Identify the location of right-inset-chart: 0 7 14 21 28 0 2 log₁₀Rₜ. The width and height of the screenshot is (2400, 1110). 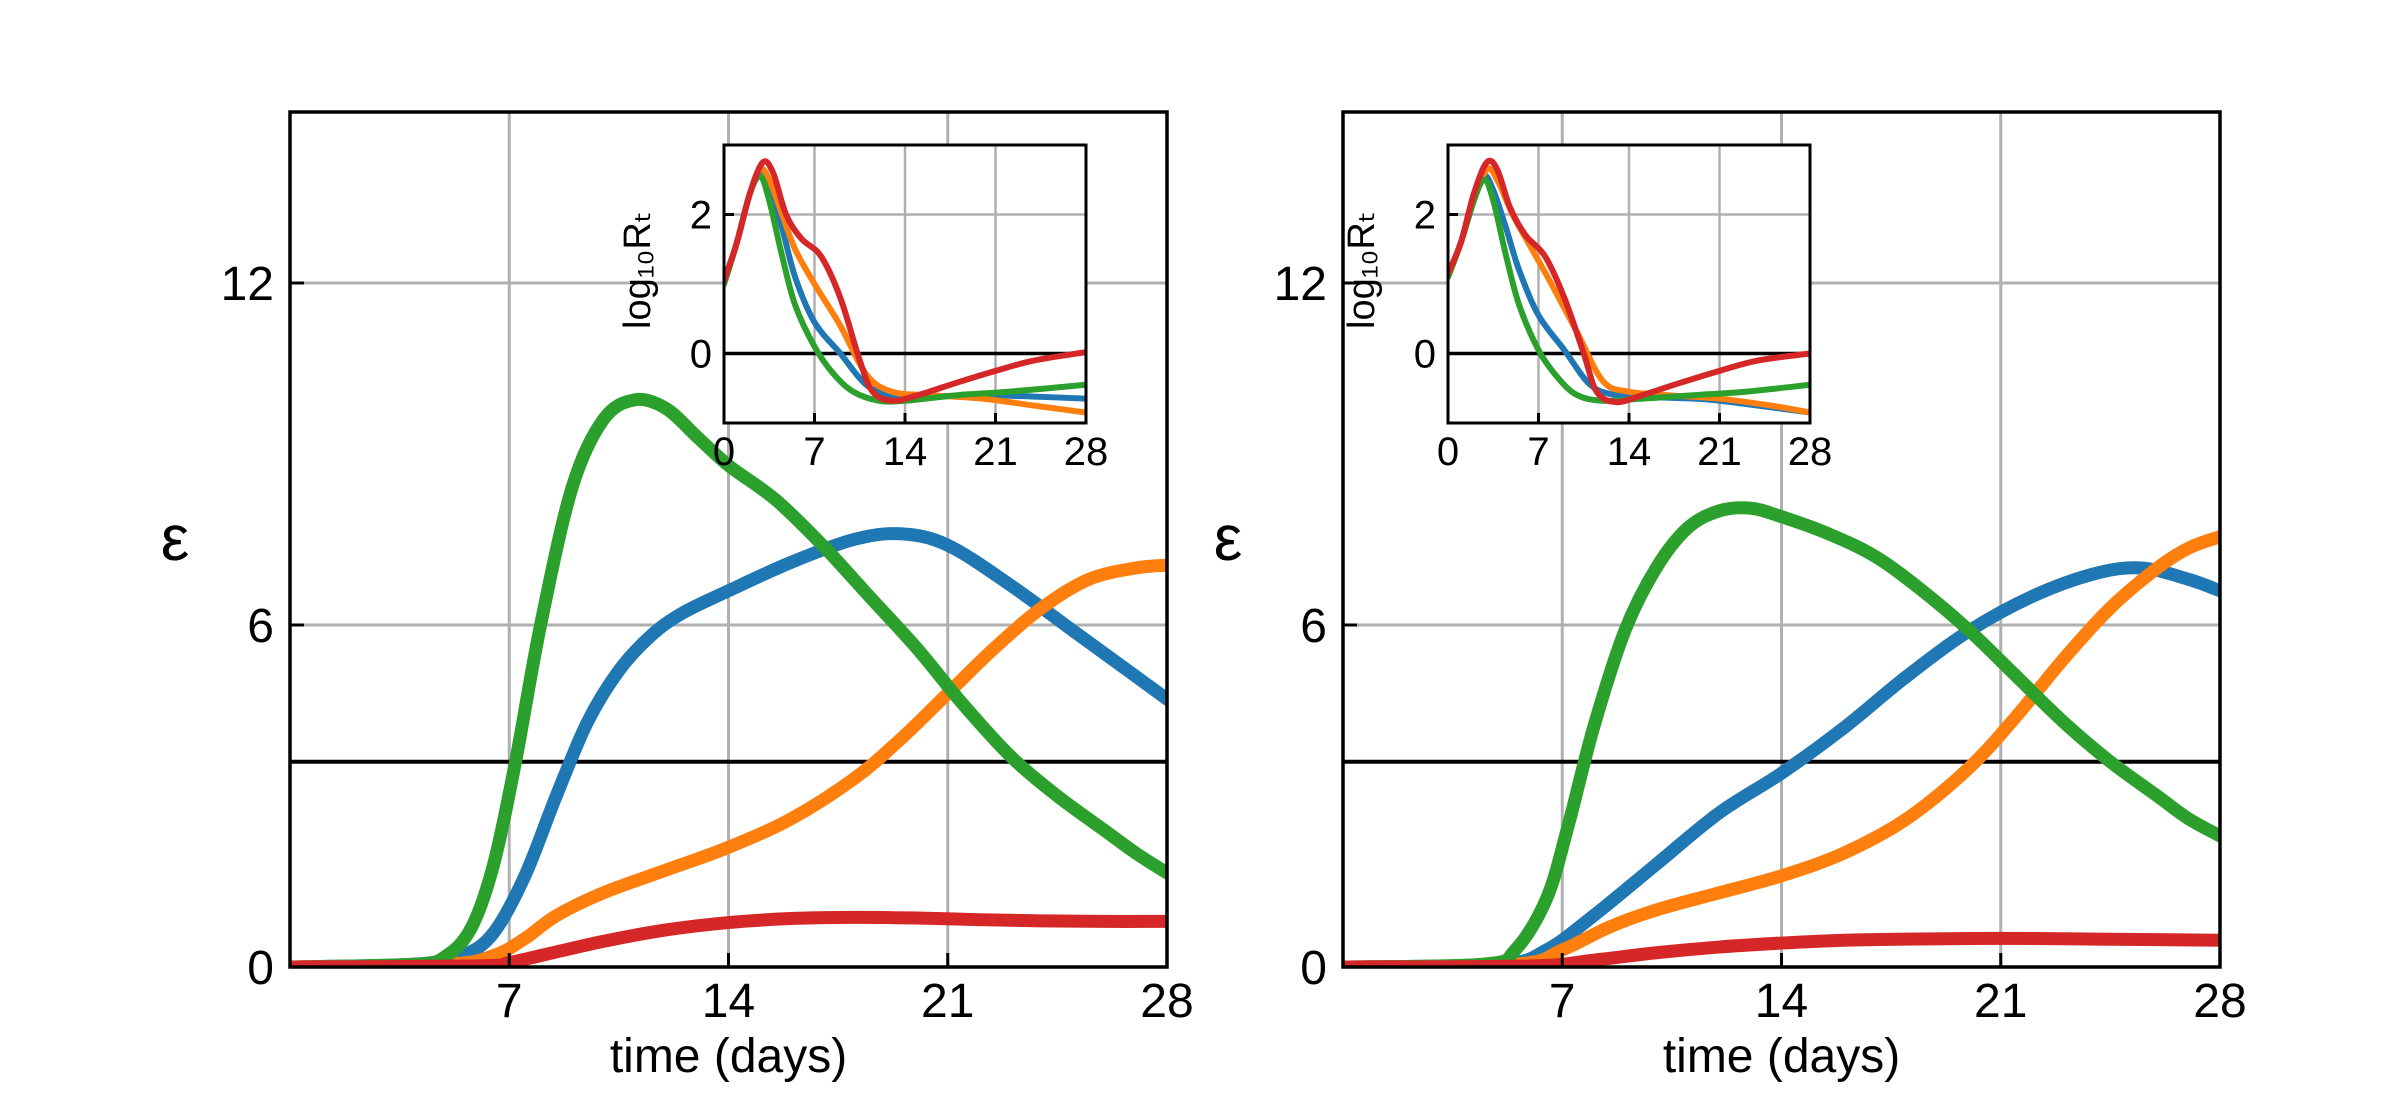
(1587, 308).